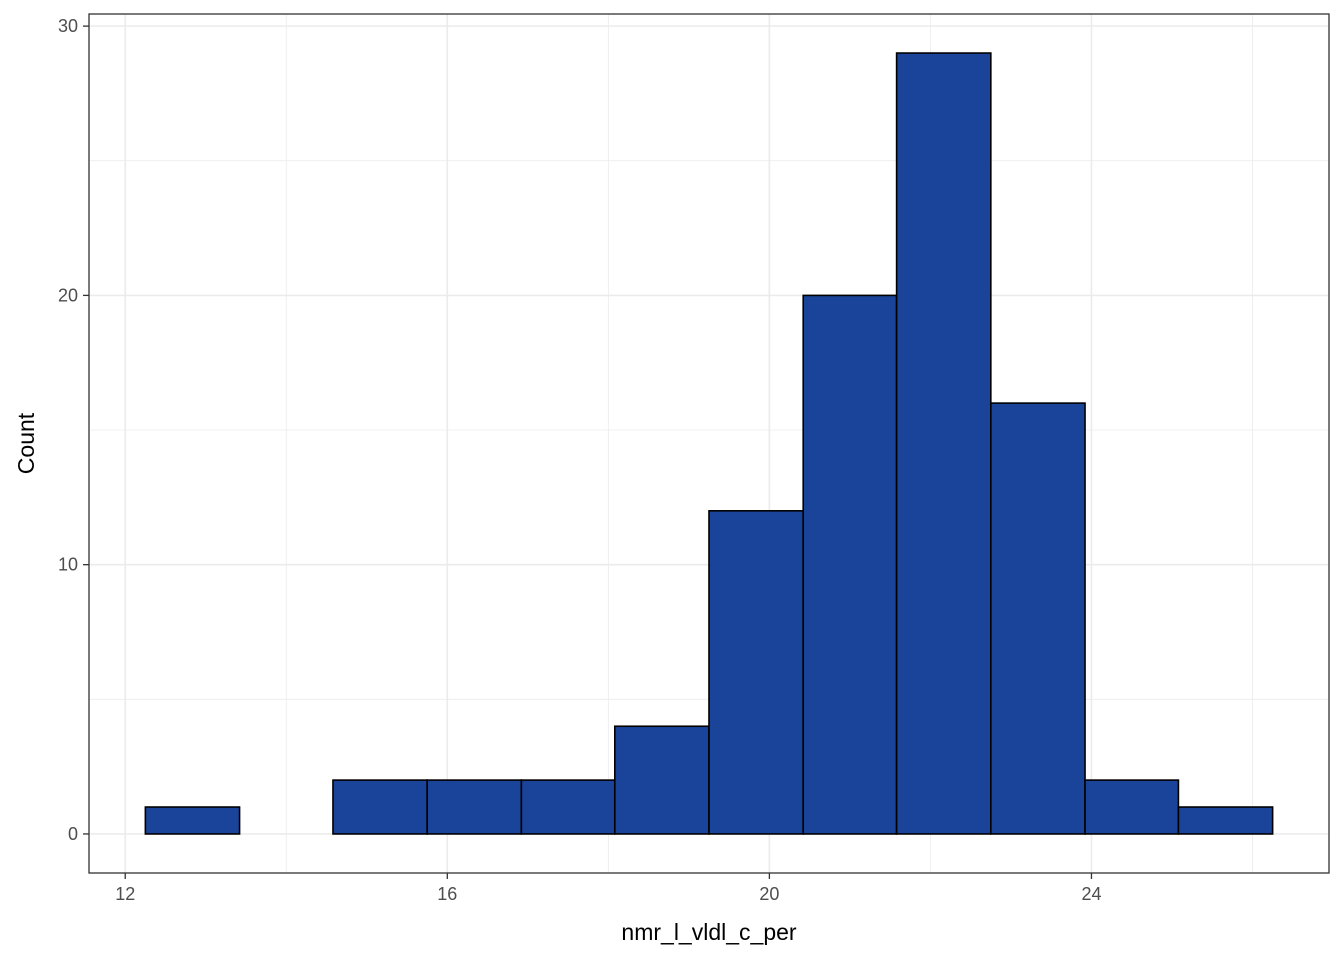 This screenshot has height=960, width=1344. Describe the element at coordinates (68, 26) in the screenshot. I see `y-tick-label: 30` at that location.